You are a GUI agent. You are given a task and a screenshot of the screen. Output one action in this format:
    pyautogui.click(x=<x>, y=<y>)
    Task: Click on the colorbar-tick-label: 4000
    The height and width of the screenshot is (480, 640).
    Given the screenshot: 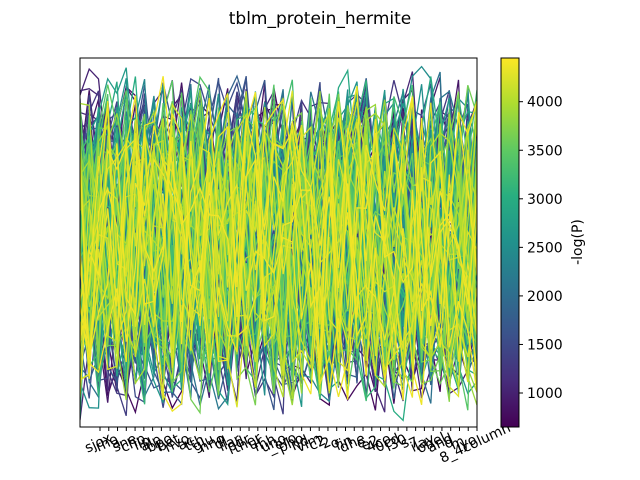 What is the action you would take?
    pyautogui.click(x=545, y=103)
    